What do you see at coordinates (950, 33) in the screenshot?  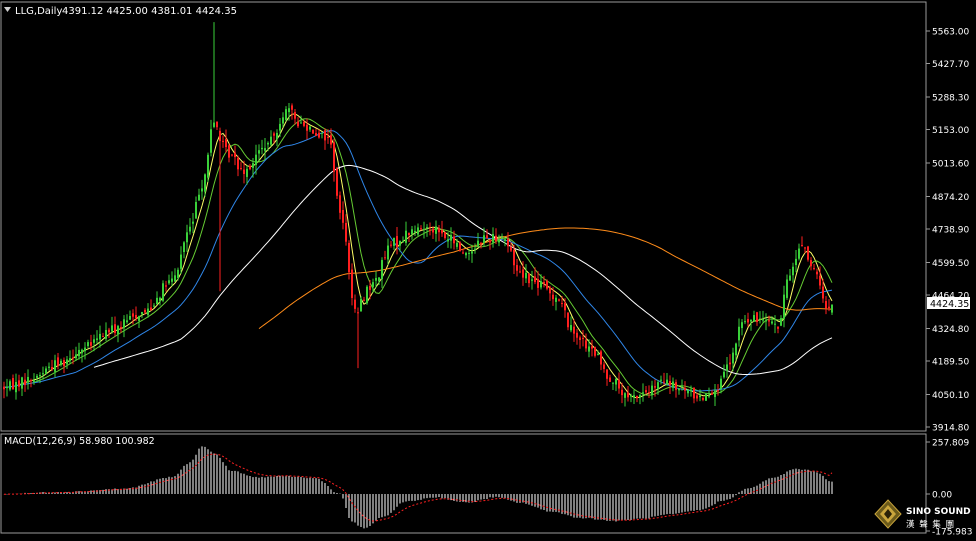 I see `price-tick-label: 5563.00` at bounding box center [950, 33].